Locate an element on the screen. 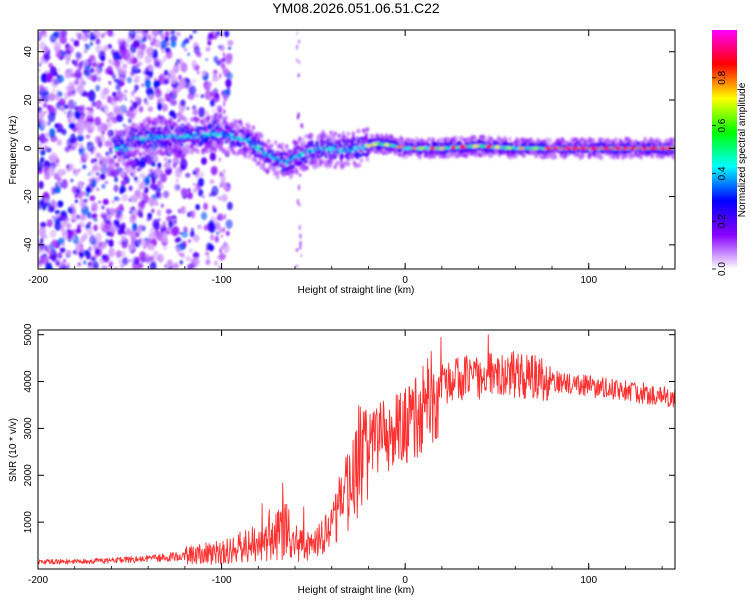 Image resolution: width=750 pixels, height=600 pixels. colorbar-tick-label: 0.2 is located at coordinates (722, 221).